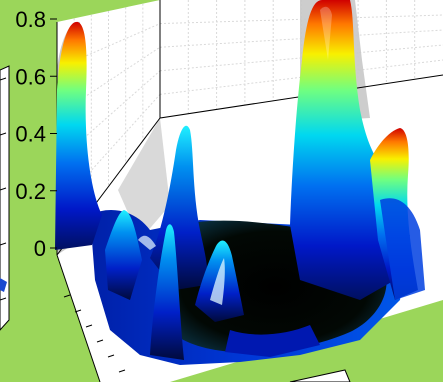 The height and width of the screenshot is (382, 443). What do you see at coordinates (123, 255) in the screenshot?
I see `peak-left-bump` at bounding box center [123, 255].